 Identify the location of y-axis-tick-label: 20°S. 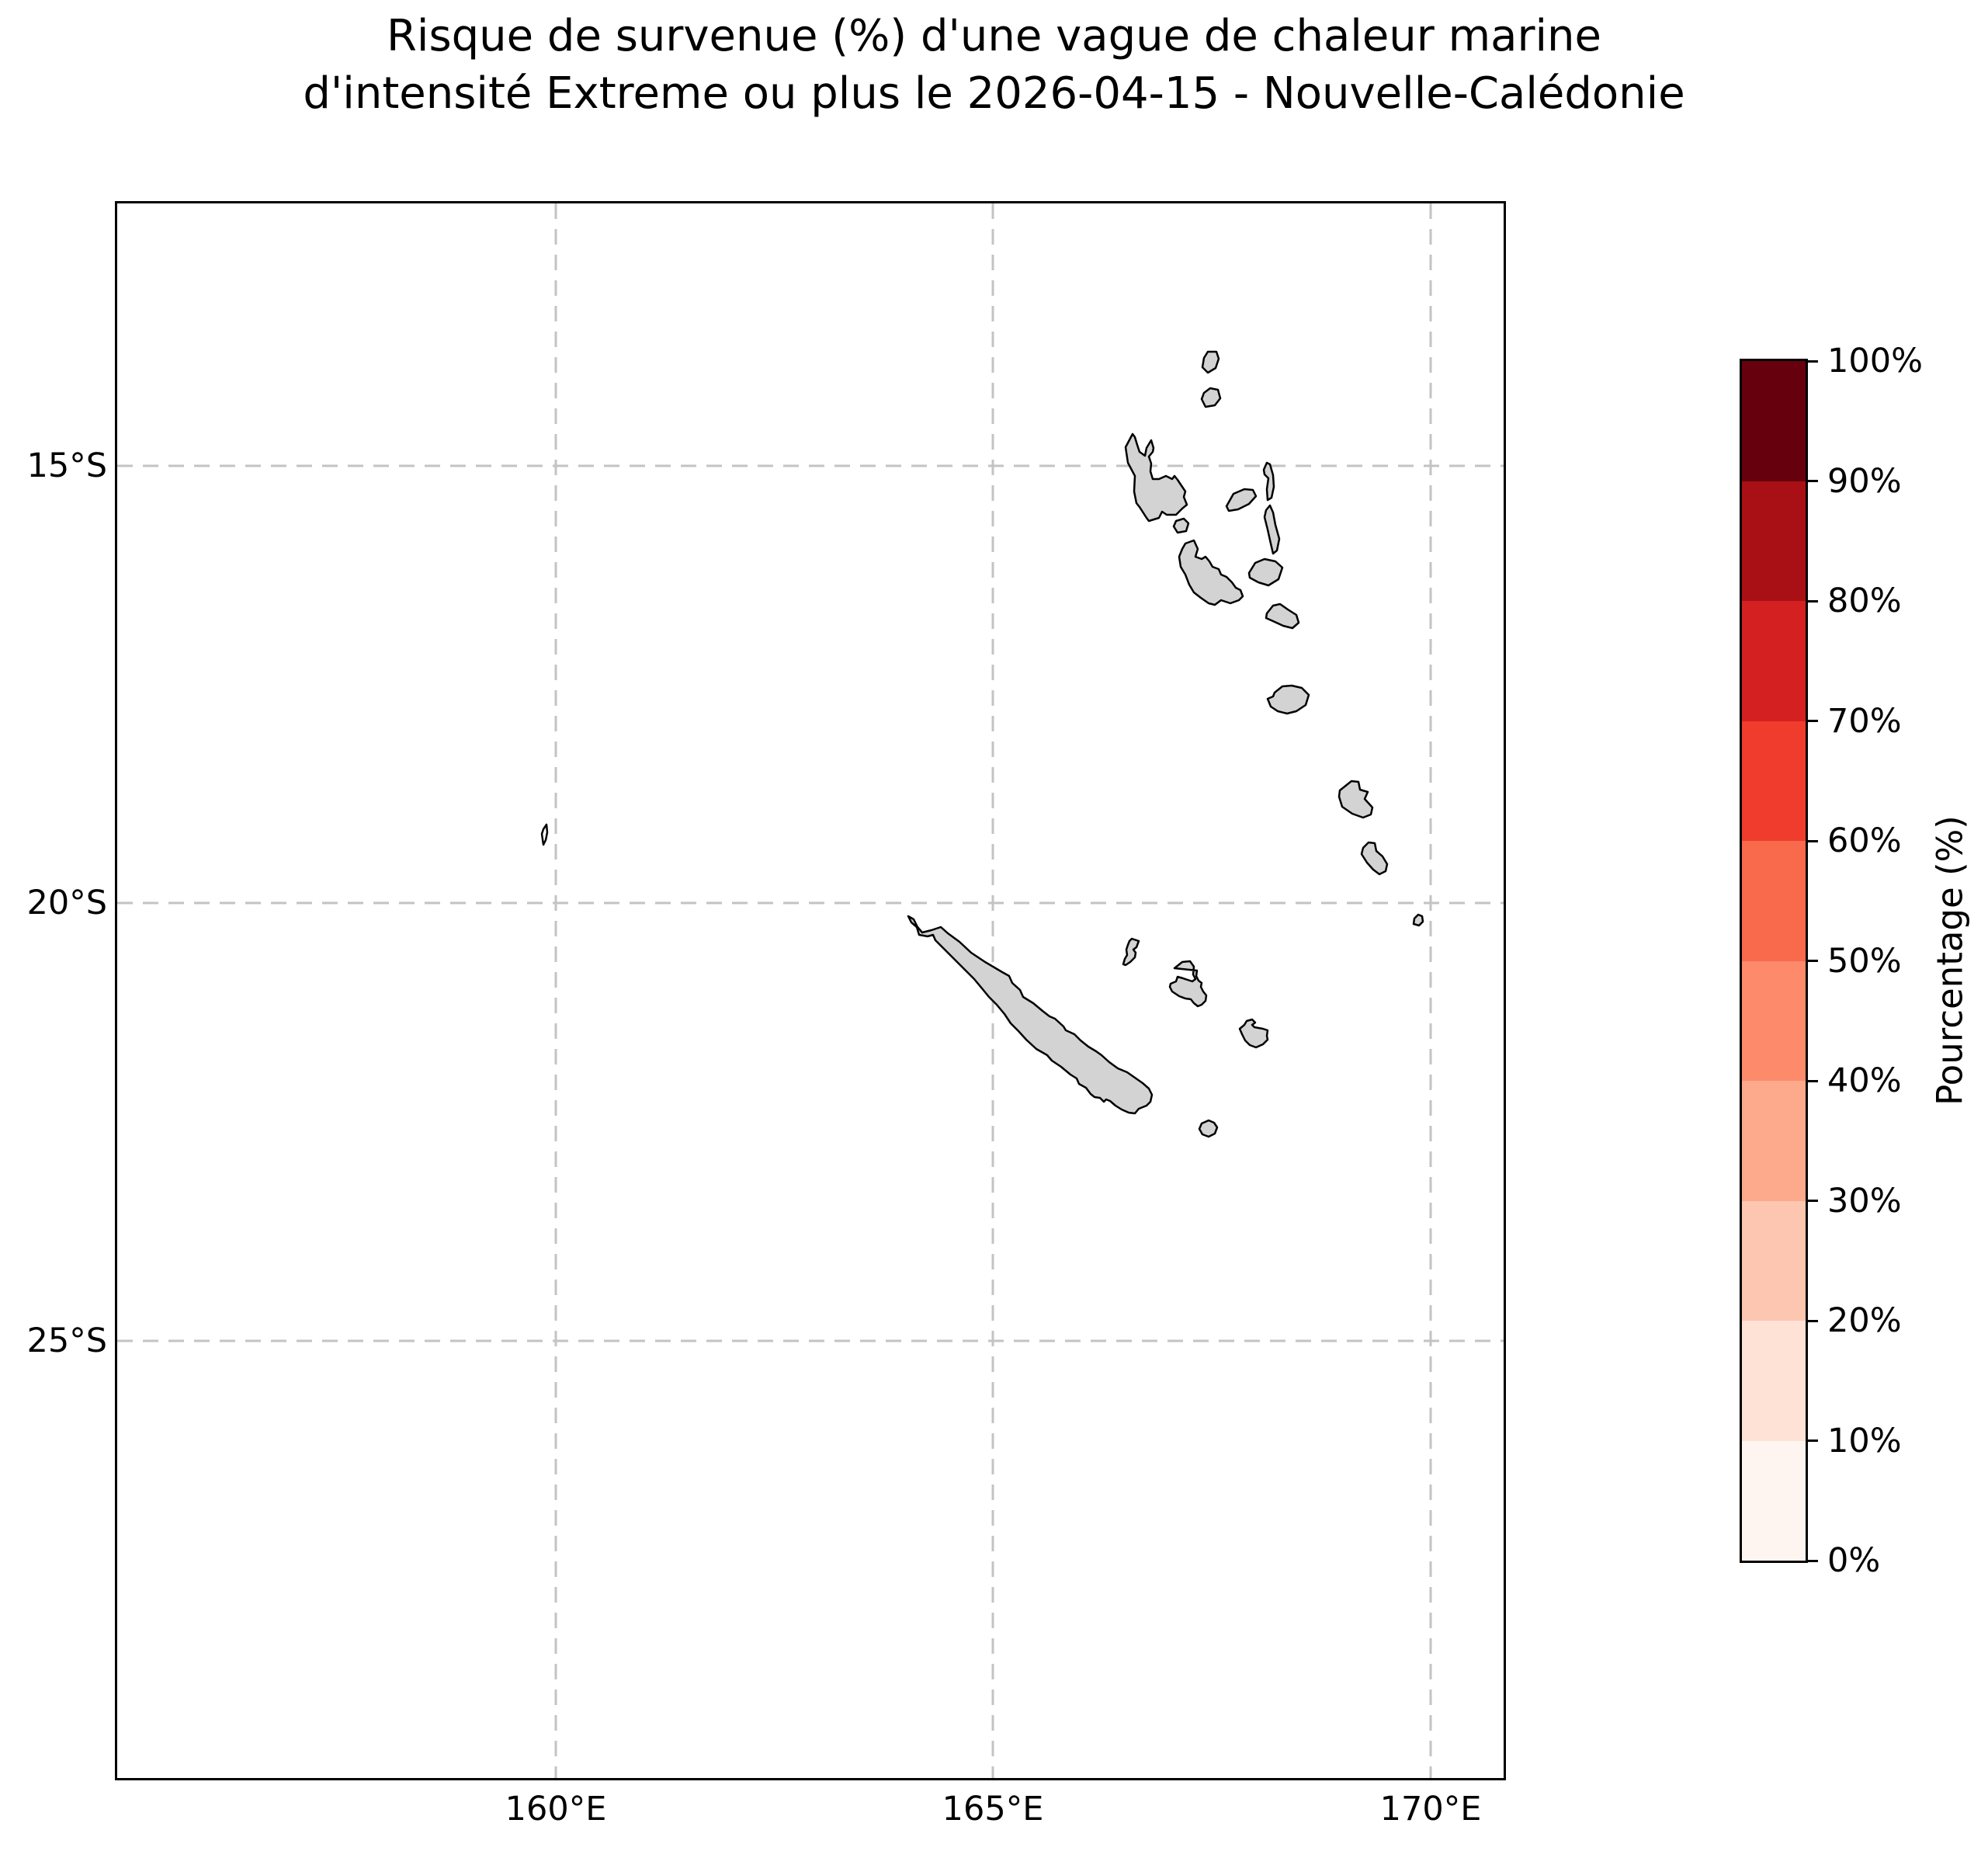
(66, 903).